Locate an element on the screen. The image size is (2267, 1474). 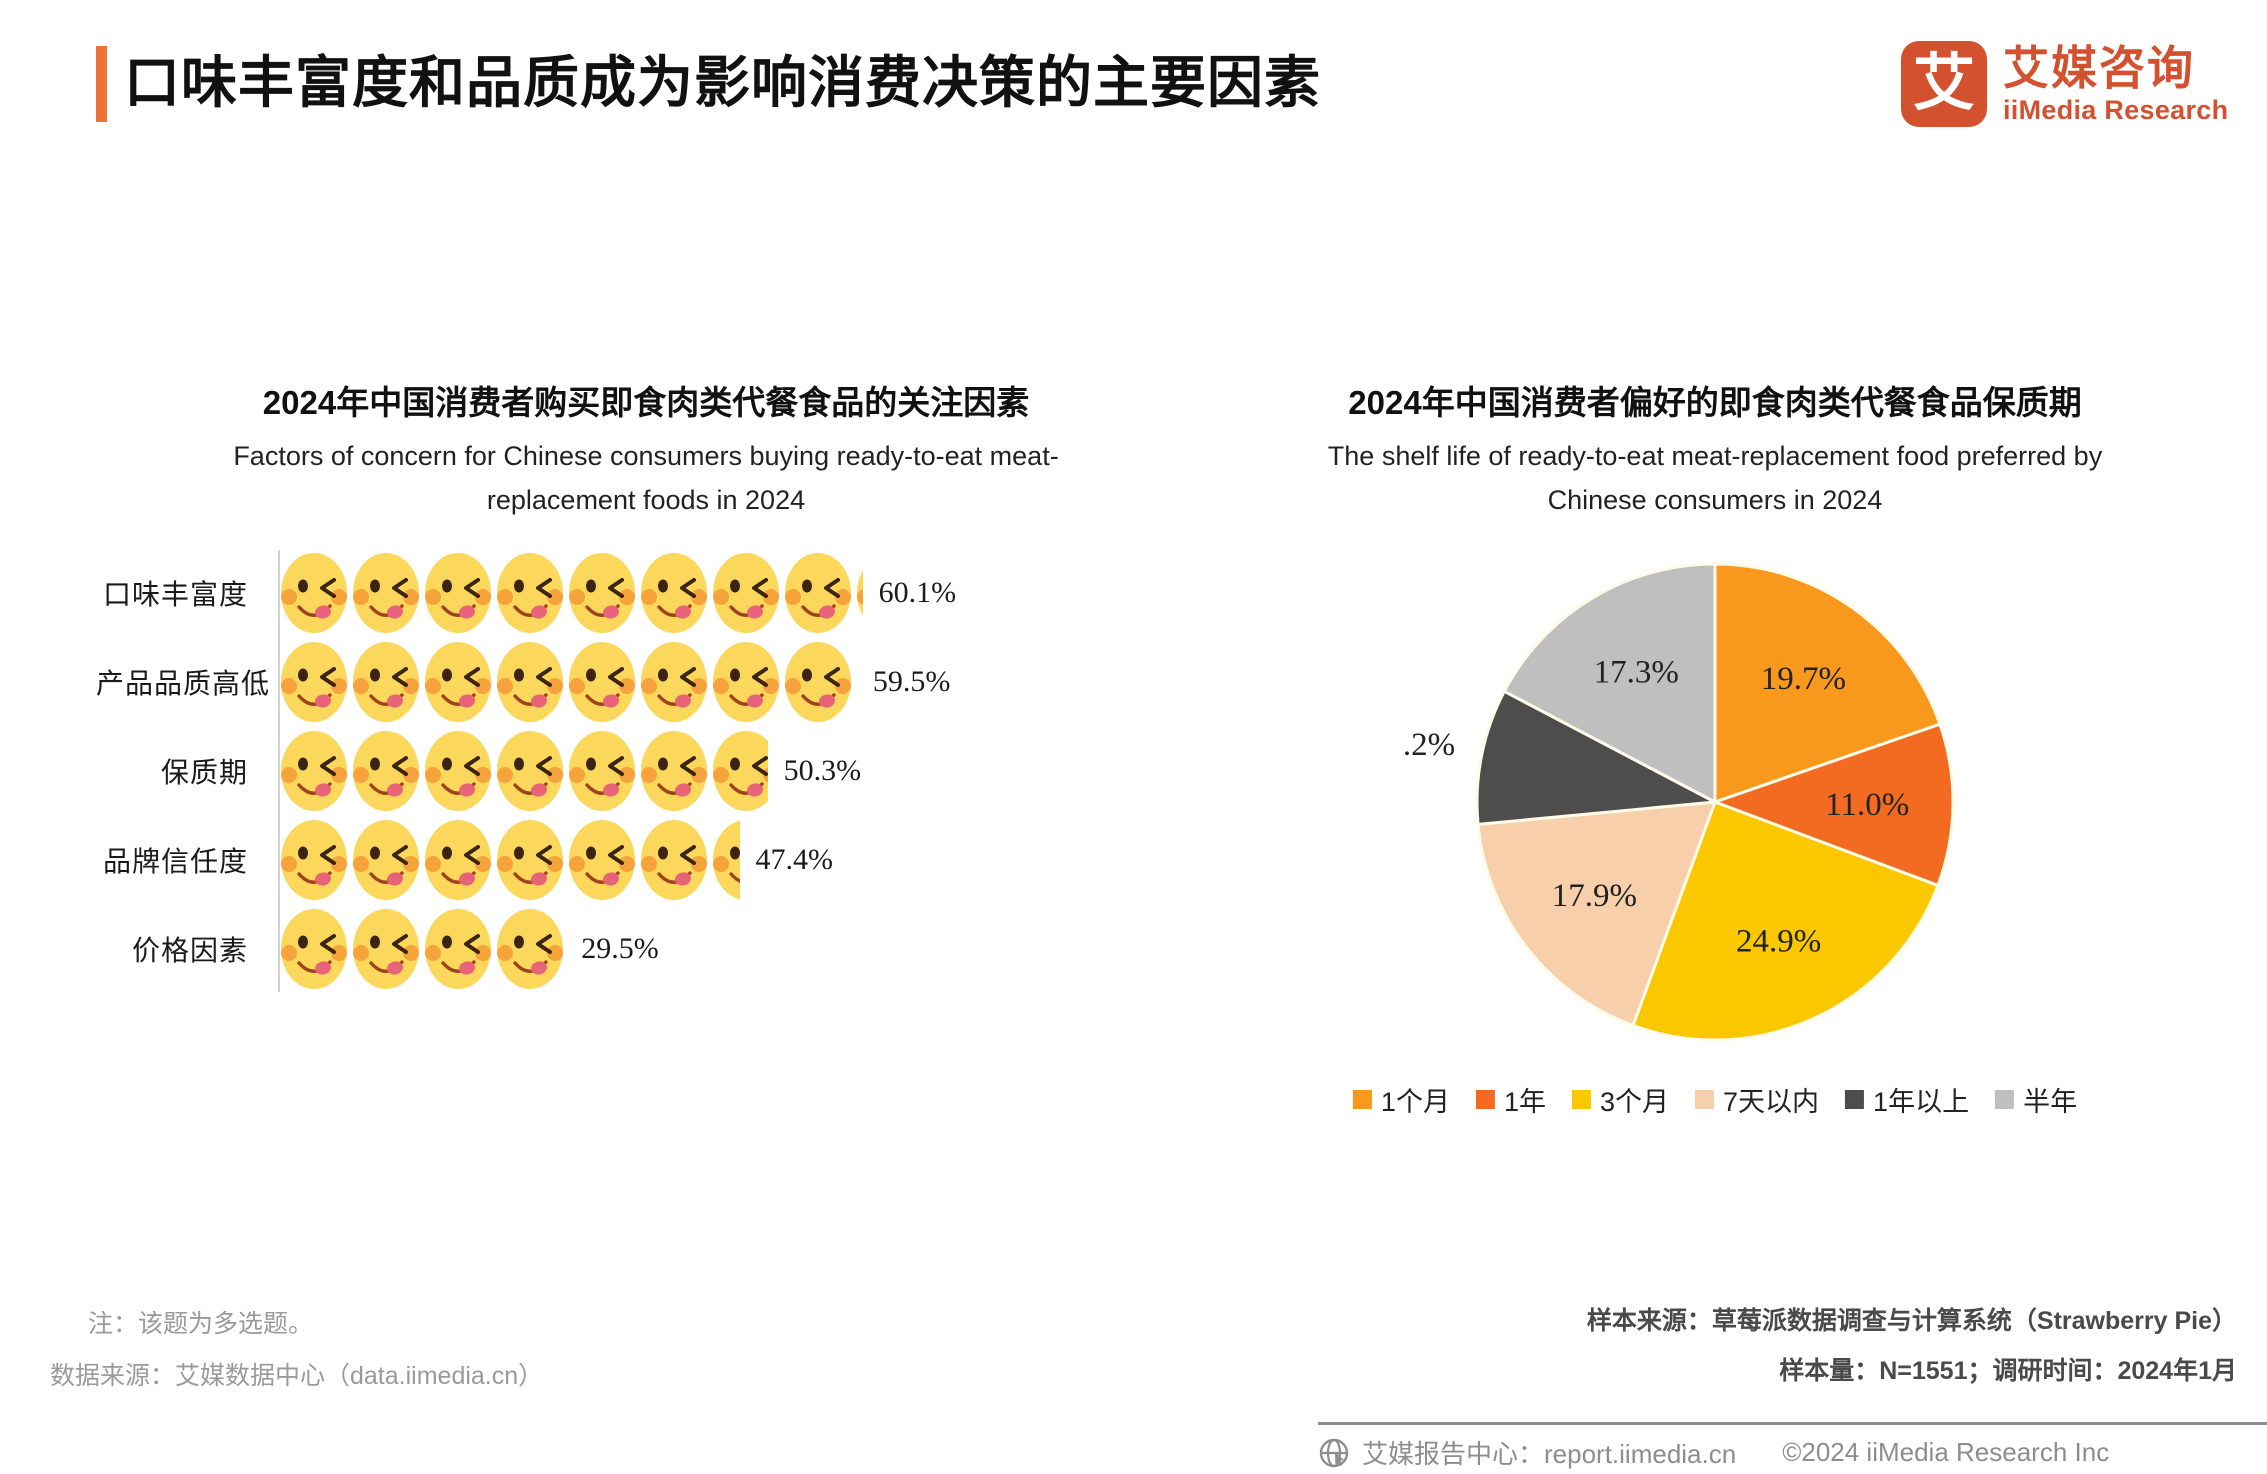
pictograph-row-label: 产品品质高低 is located at coordinates (183, 683).